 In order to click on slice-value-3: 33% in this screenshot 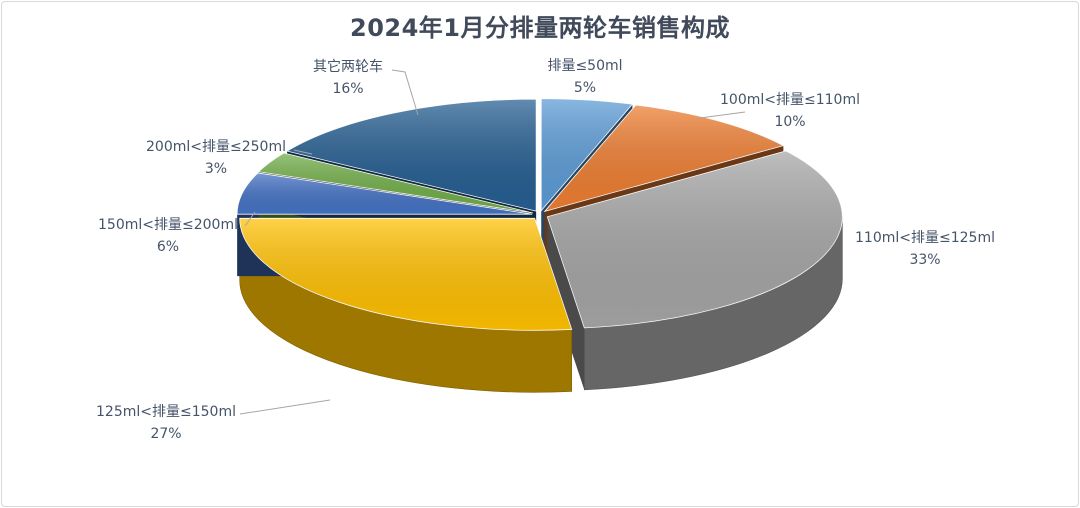, I will do `click(924, 260)`.